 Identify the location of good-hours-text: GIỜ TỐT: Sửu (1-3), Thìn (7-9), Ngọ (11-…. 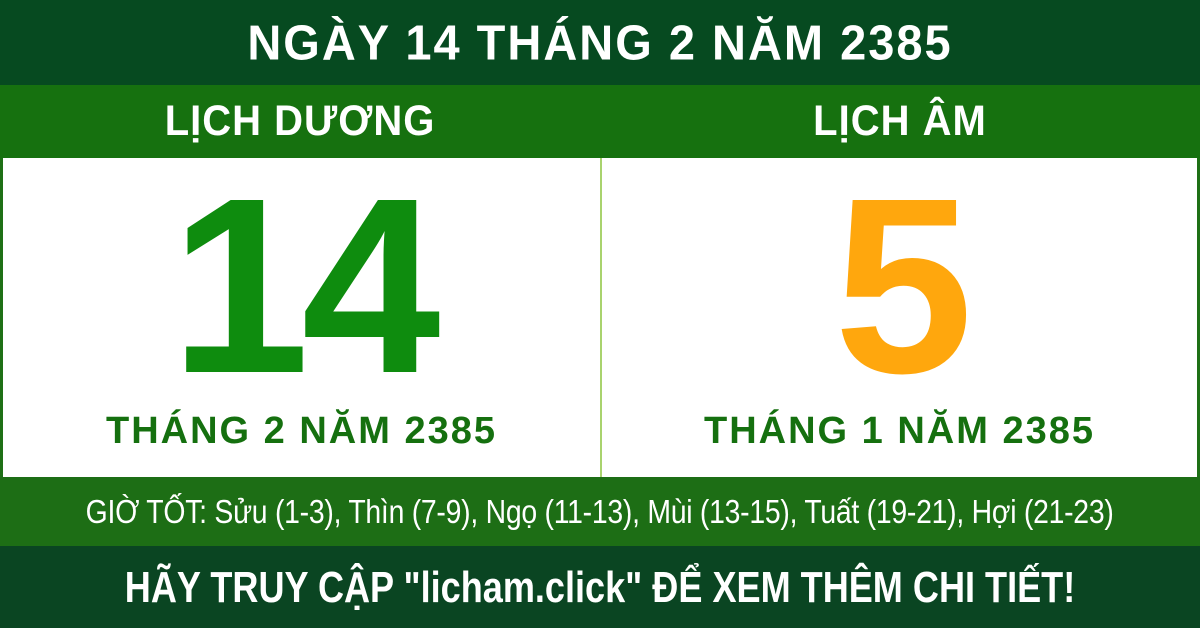
(600, 512).